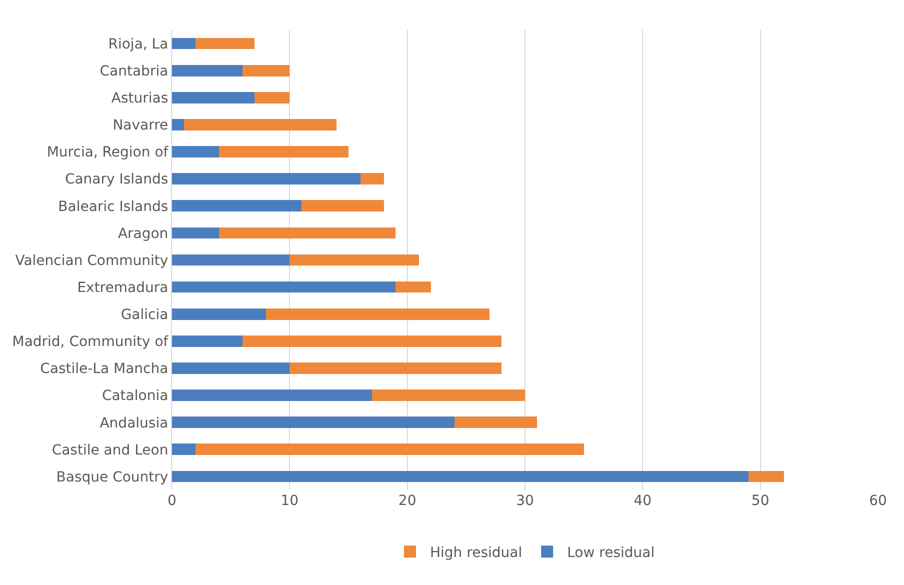  I want to click on y-tick-label: Rioja, La, so click(138, 44).